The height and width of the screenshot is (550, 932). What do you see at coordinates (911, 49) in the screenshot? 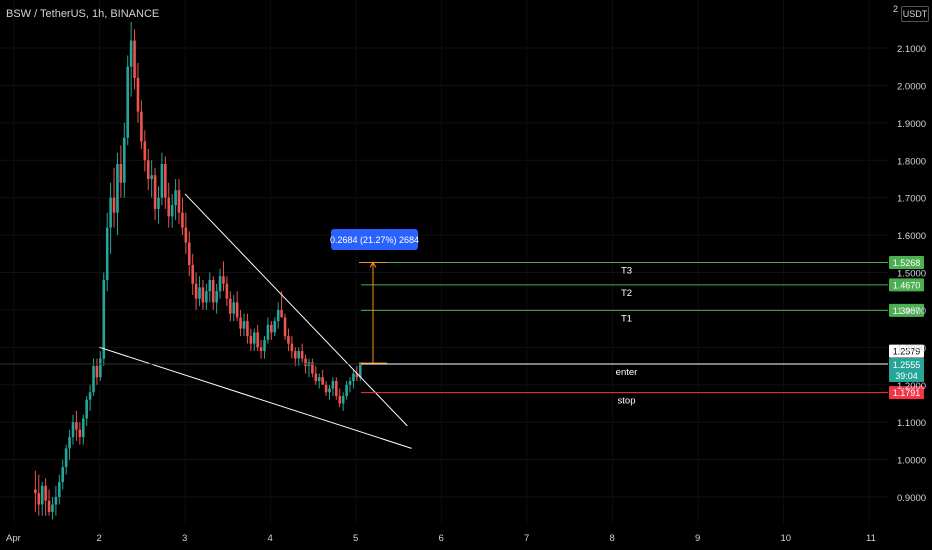
I see `y-tick-label: 2.1000` at bounding box center [911, 49].